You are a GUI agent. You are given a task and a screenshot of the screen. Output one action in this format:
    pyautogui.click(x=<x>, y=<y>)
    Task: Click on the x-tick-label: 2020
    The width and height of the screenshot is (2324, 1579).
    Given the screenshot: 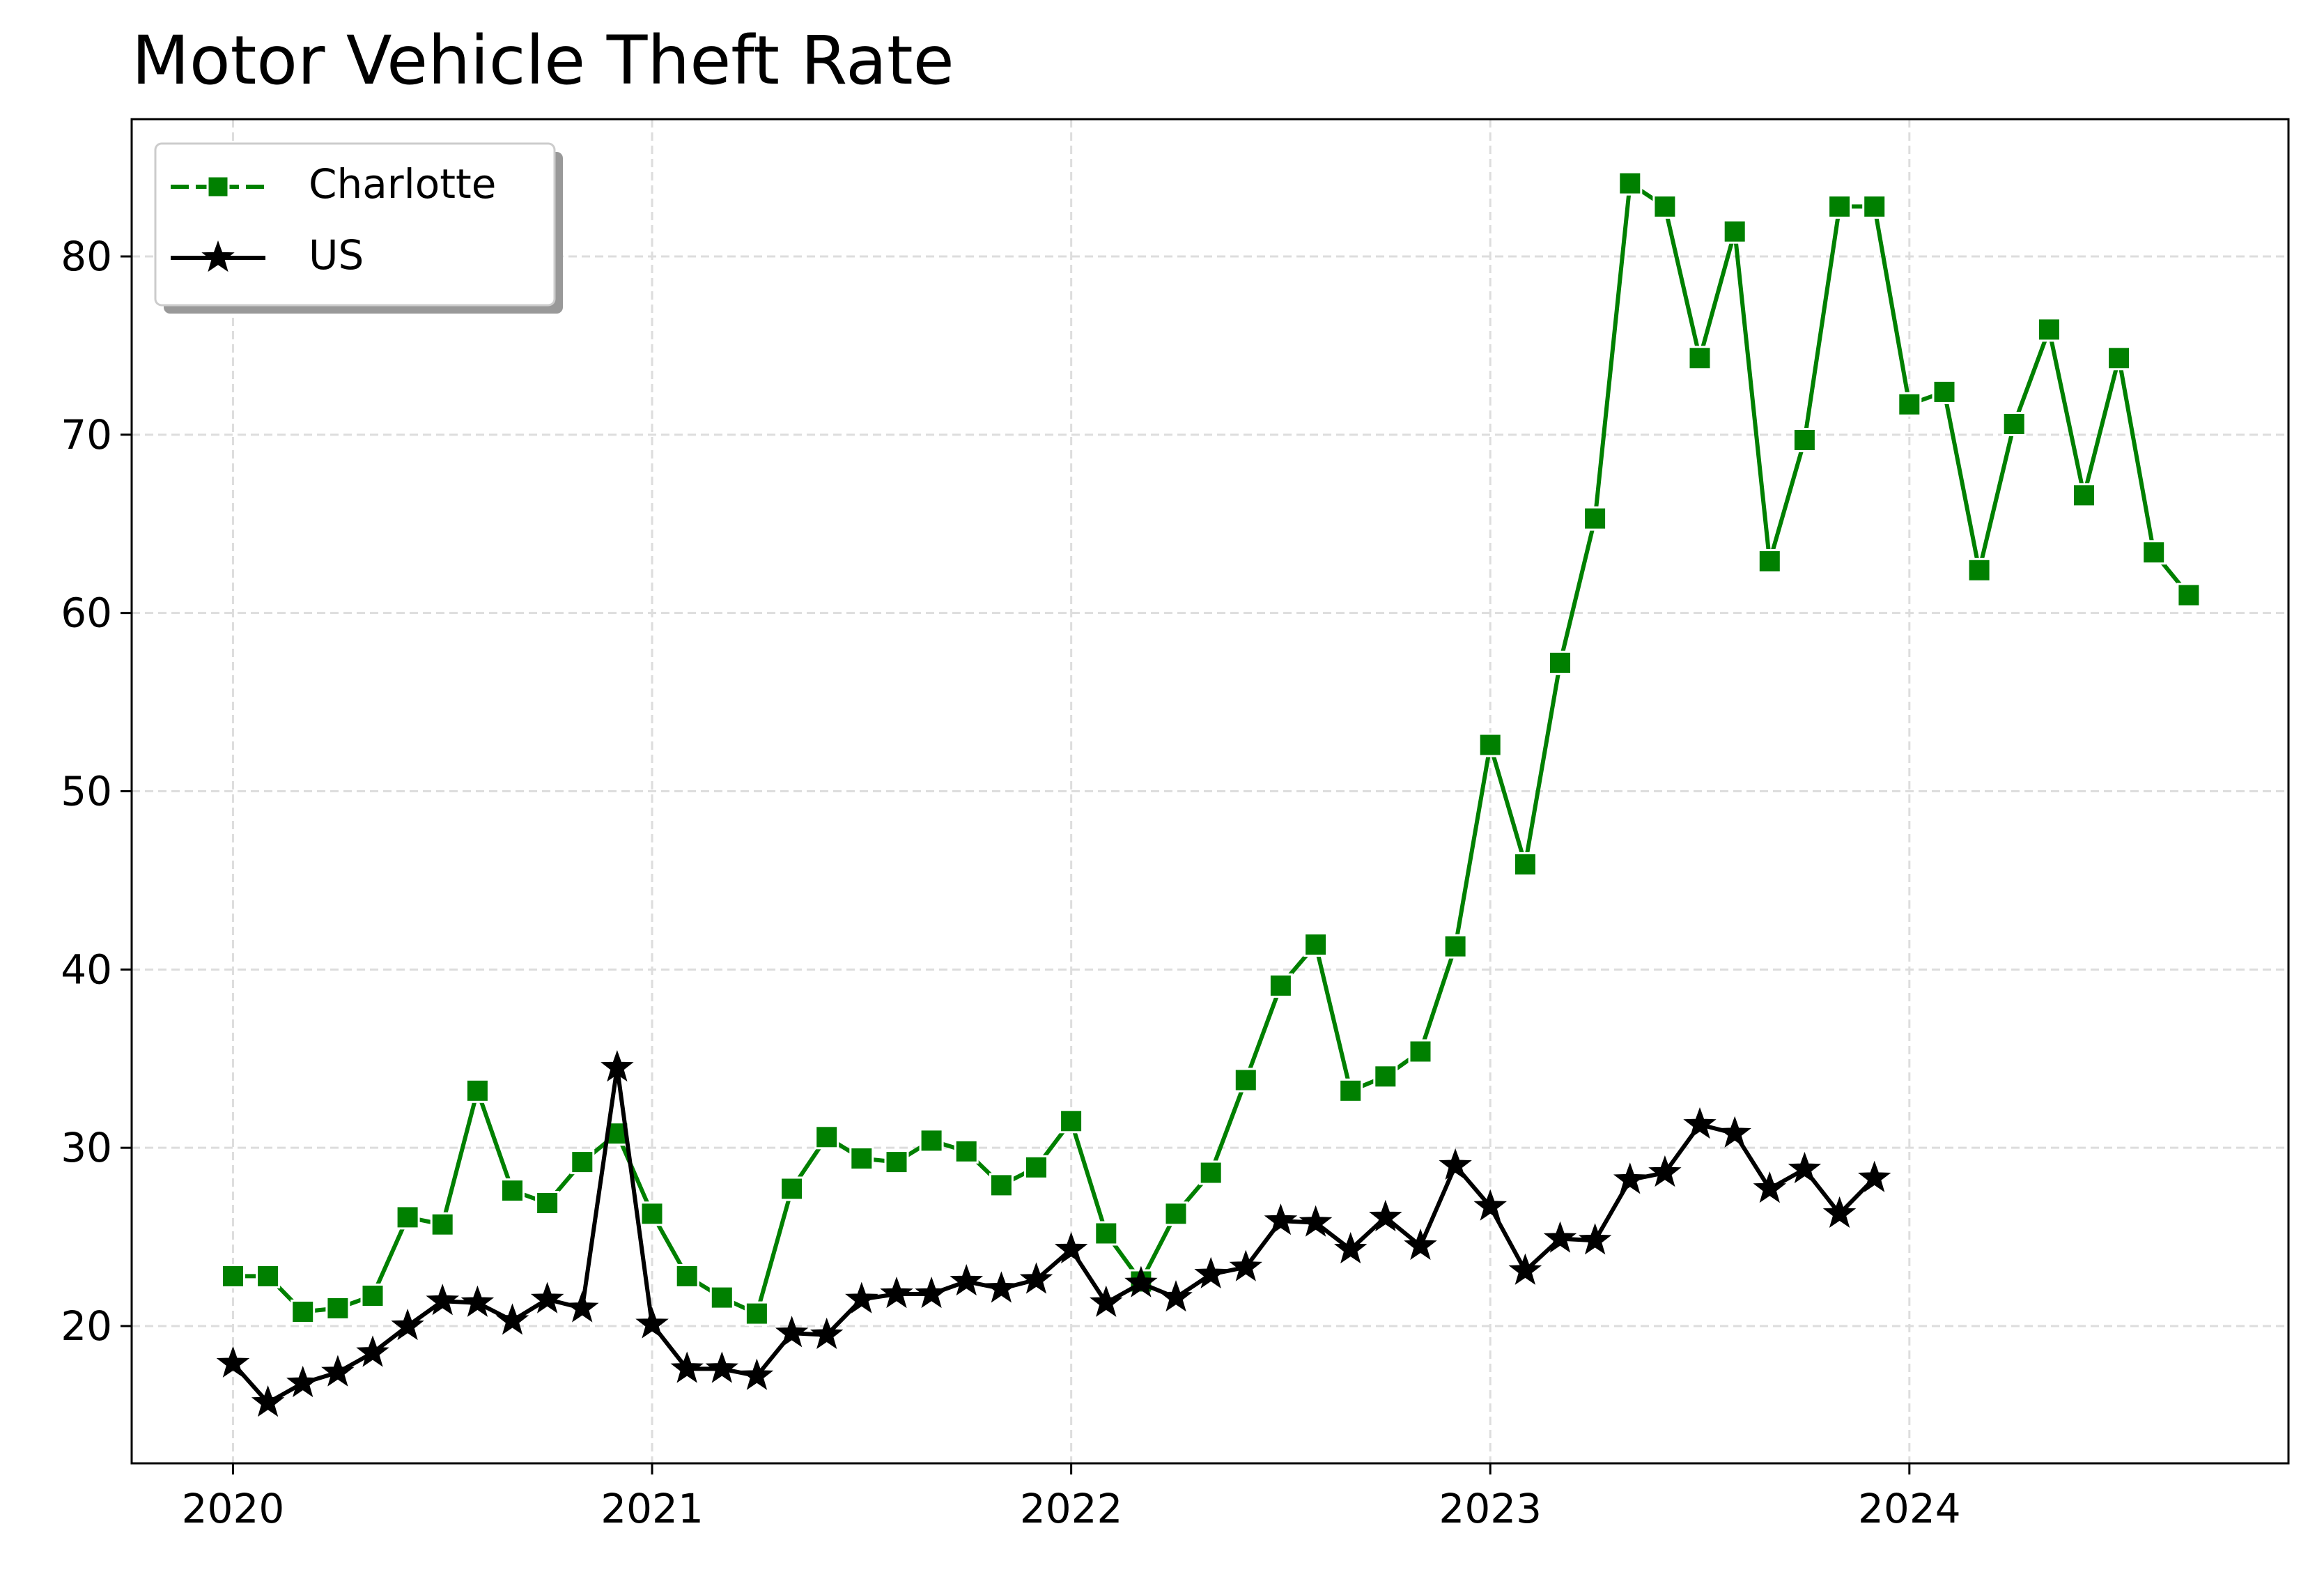 What is the action you would take?
    pyautogui.click(x=233, y=1509)
    